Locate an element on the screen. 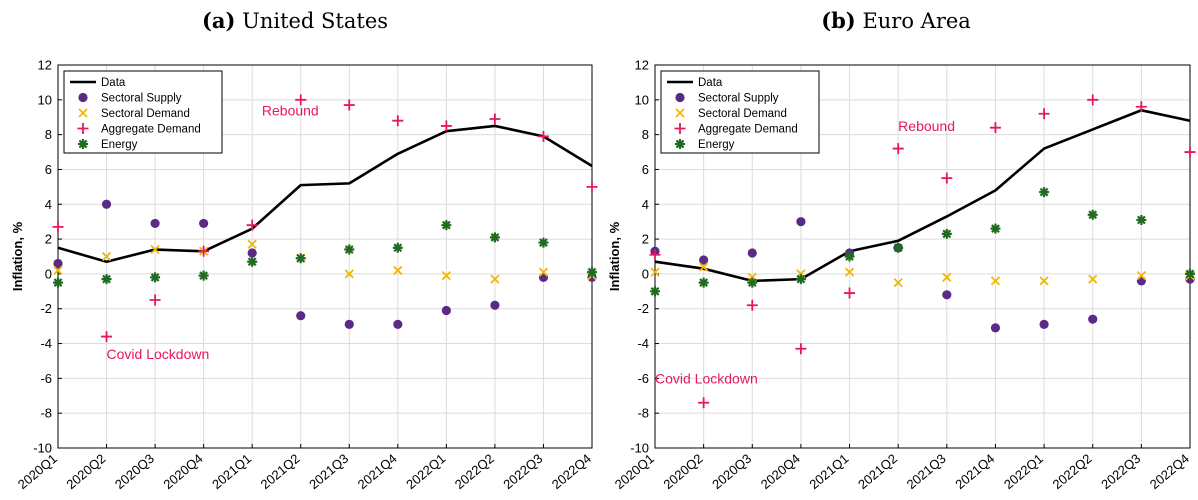  panel-b-legend-aggregate-demand-swatch is located at coordinates (680, 128).